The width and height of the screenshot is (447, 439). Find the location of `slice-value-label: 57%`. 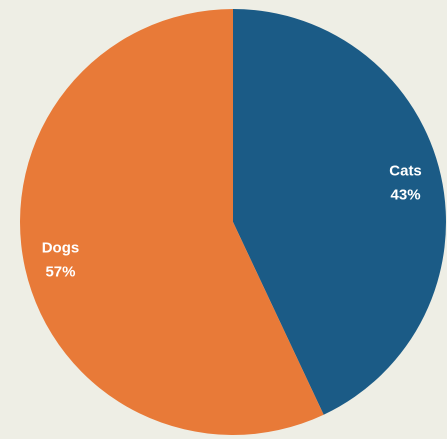

slice-value-label: 57% is located at coordinates (60, 272).